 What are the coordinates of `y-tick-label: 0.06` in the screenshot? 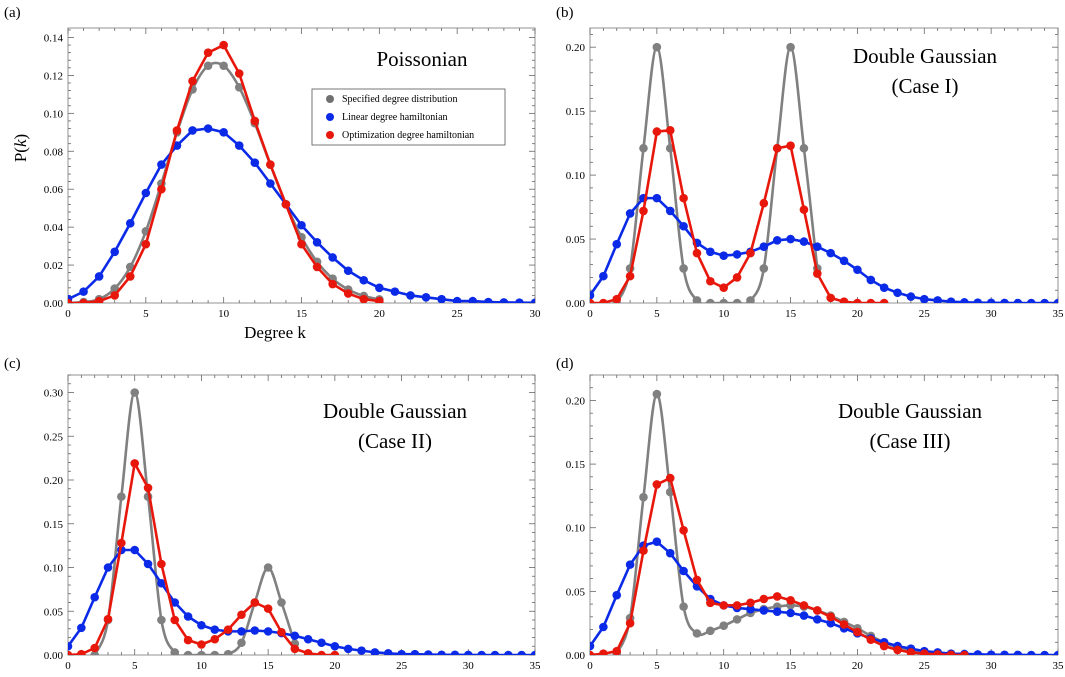 It's located at (54, 190).